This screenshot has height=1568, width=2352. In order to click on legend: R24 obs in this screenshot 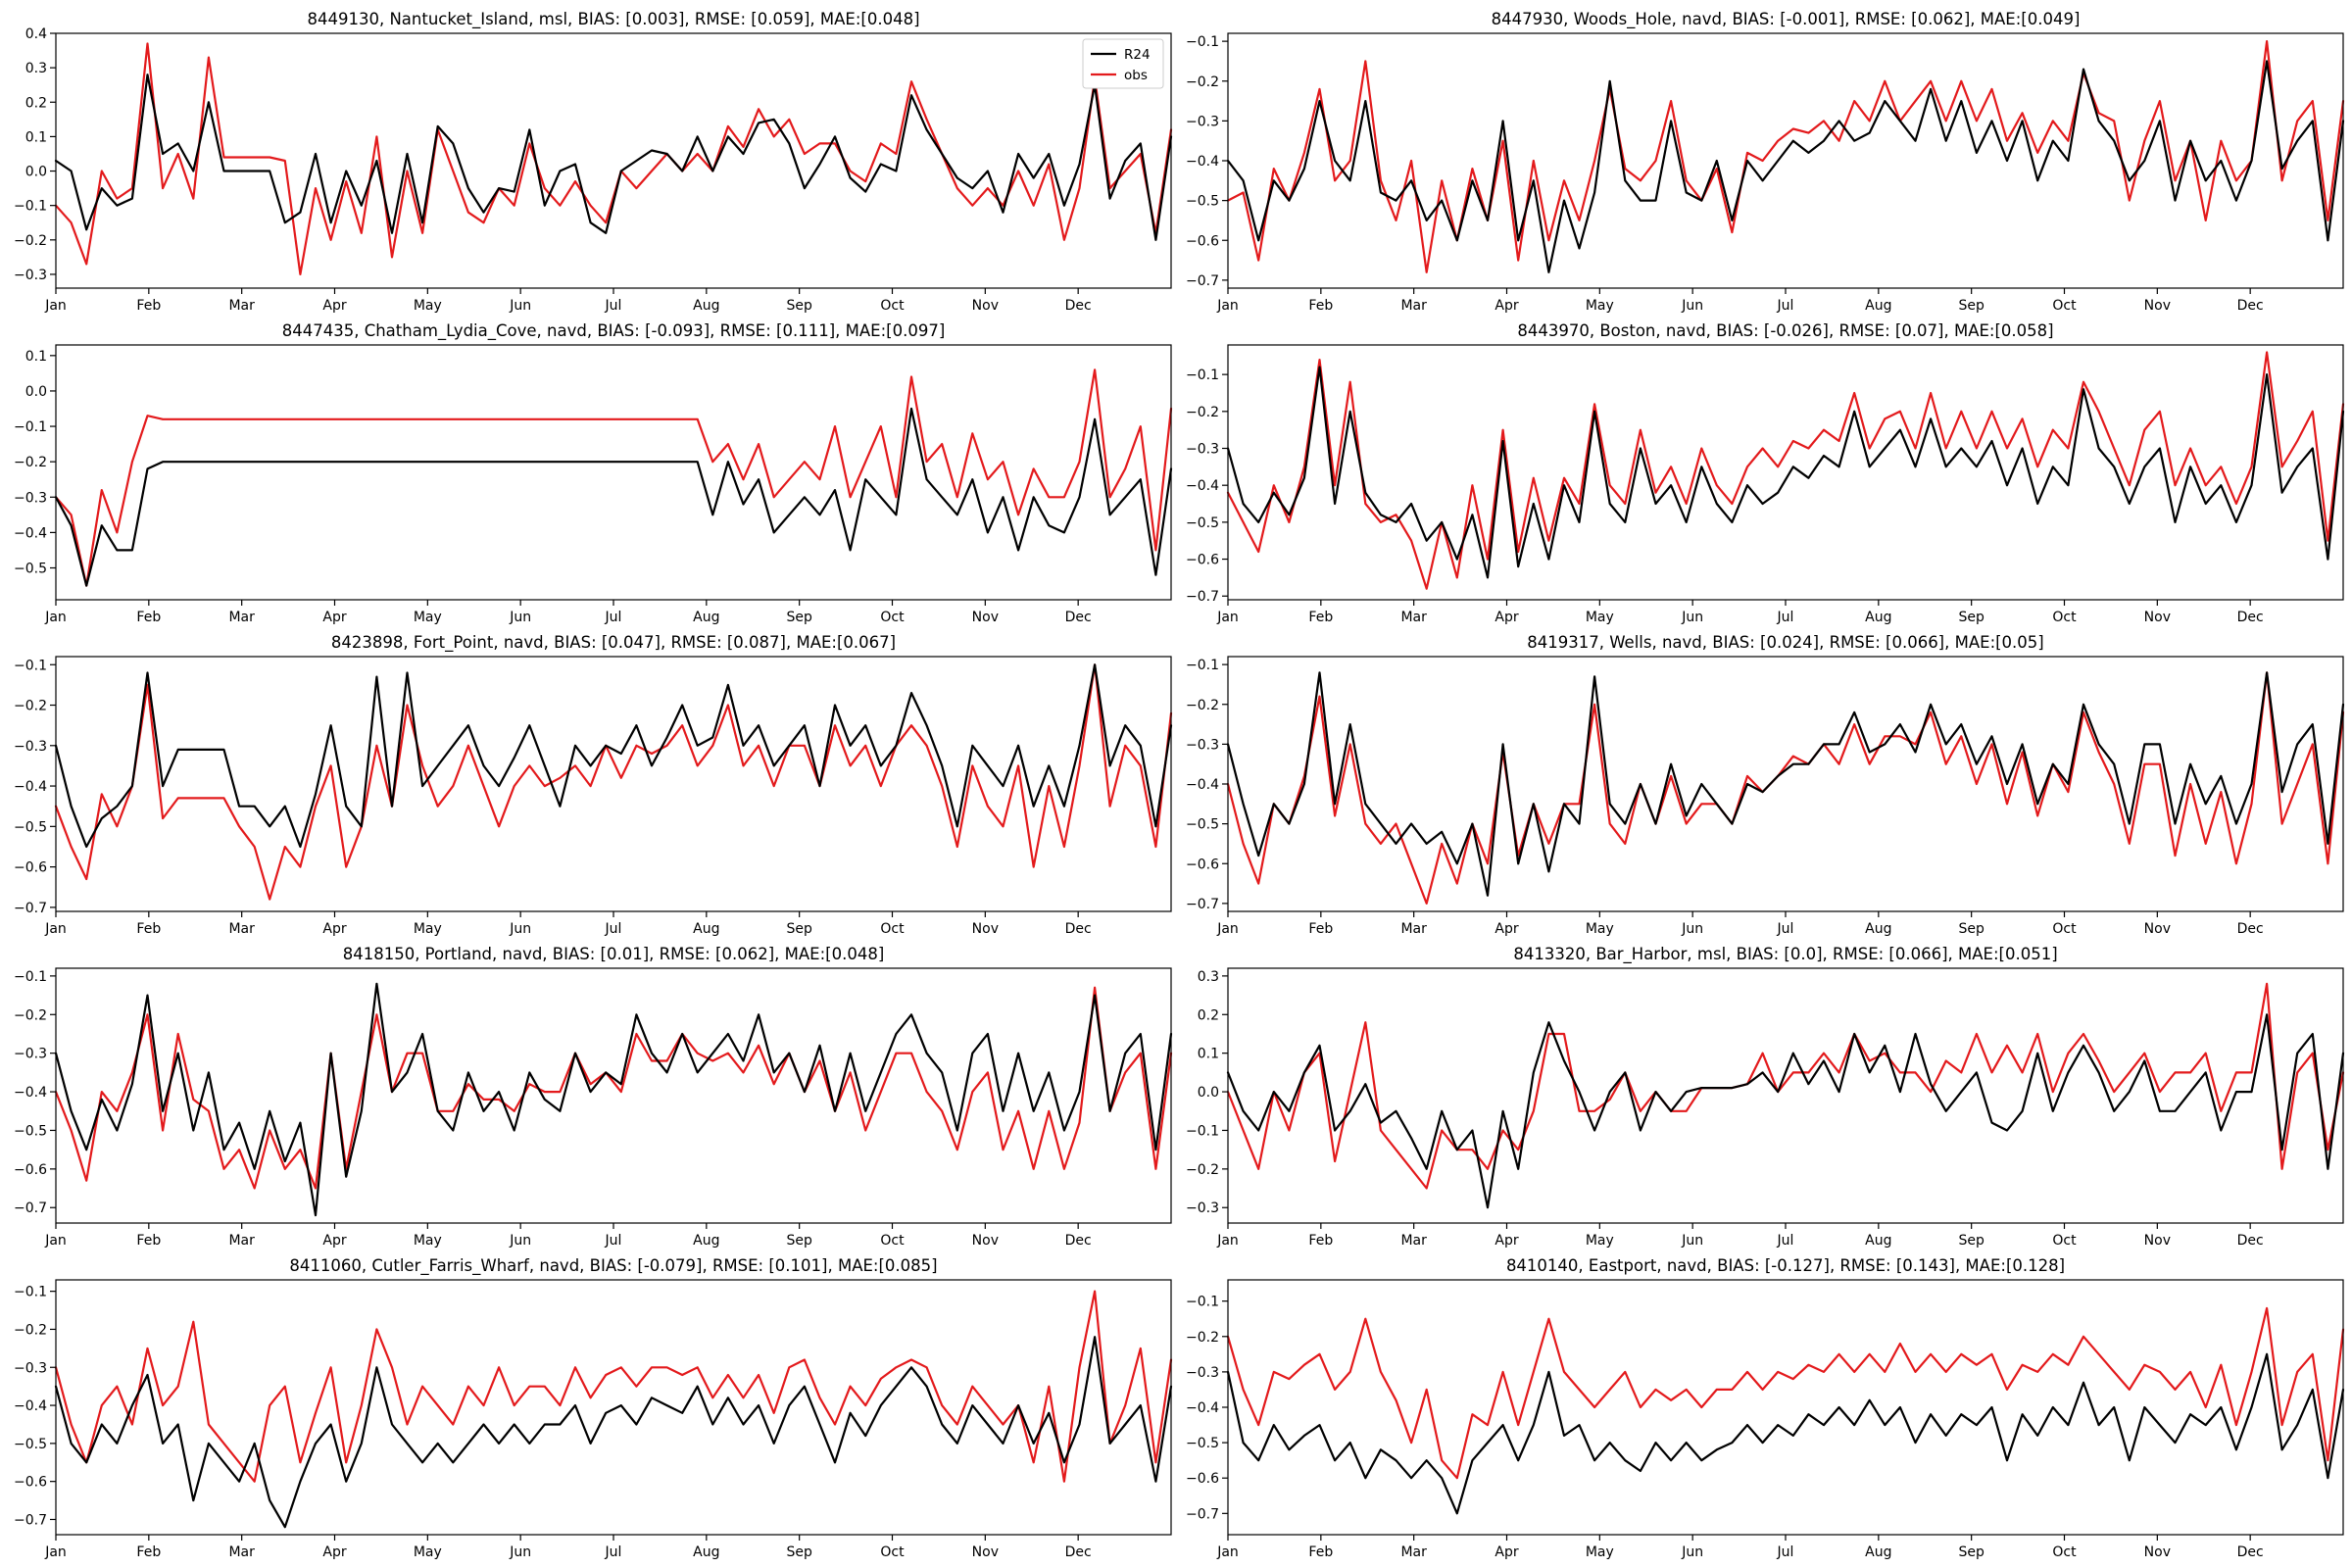, I will do `click(1123, 63)`.